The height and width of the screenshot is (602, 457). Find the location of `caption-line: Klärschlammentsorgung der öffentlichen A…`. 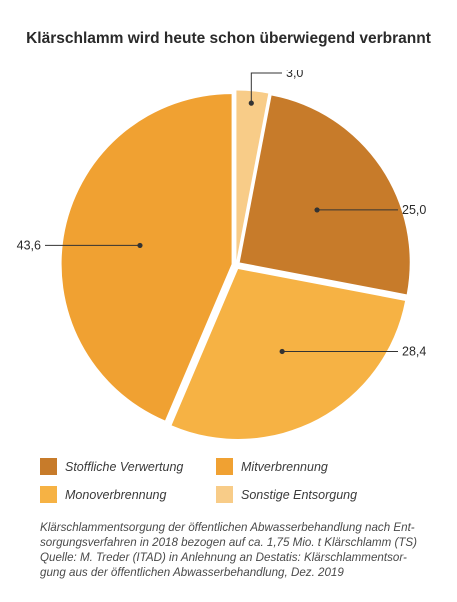

caption-line: Klärschlammentsorgung der öffentlichen A… is located at coordinates (227, 527).